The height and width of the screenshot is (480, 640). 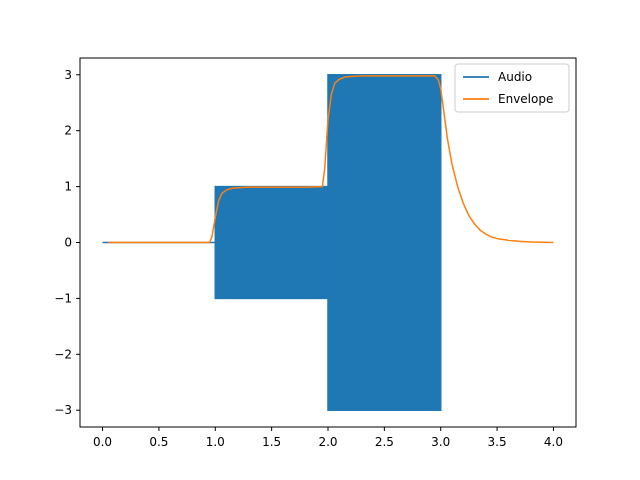 What do you see at coordinates (271, 442) in the screenshot?
I see `x-tick-label-3: 1.5` at bounding box center [271, 442].